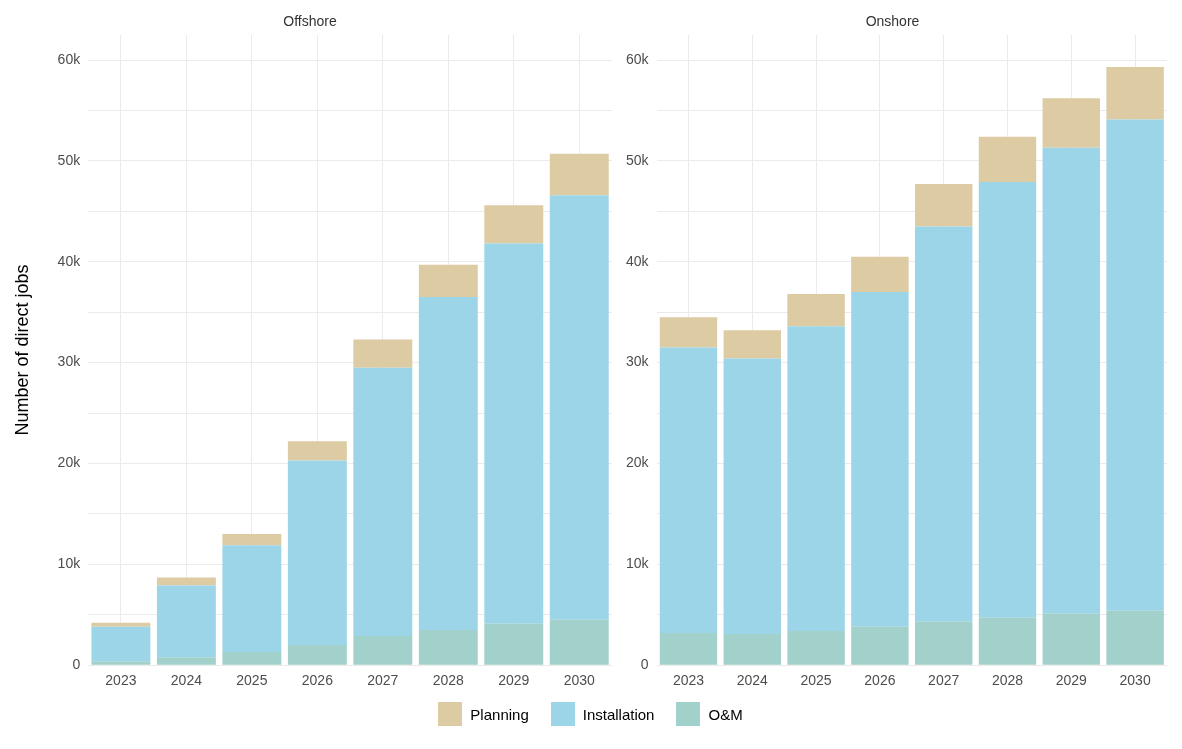 The image size is (1182, 749). I want to click on y-axis-title: Number of direct jobs, so click(21, 350).